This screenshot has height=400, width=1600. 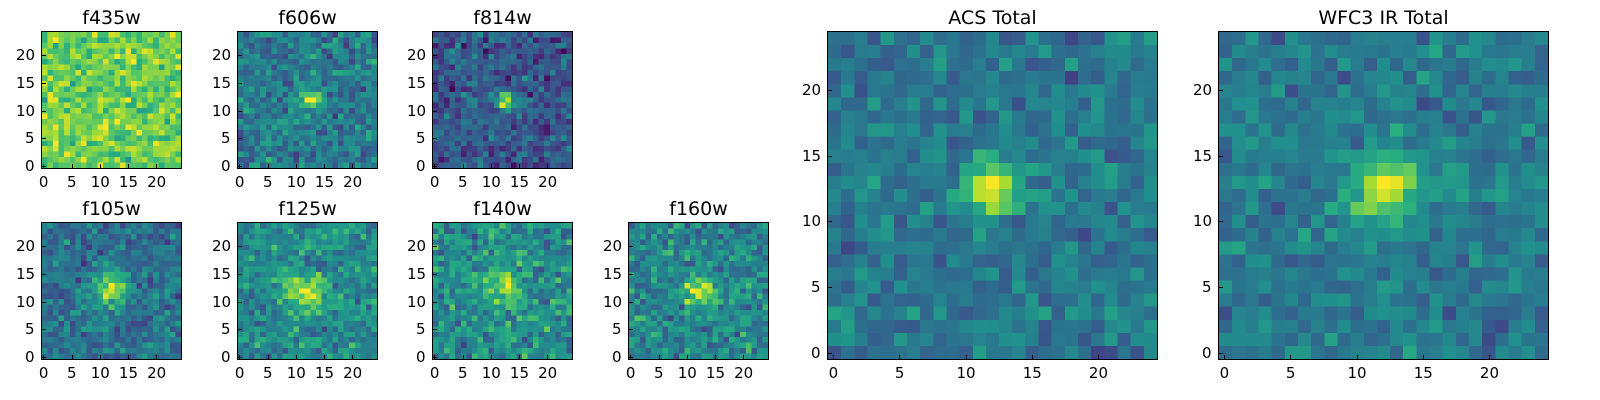 What do you see at coordinates (1383, 18) in the screenshot?
I see `panel-title: WFC3 IR Total` at bounding box center [1383, 18].